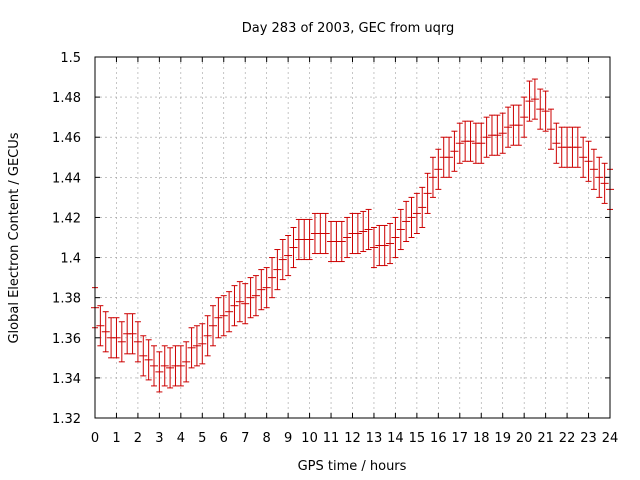 This screenshot has height=480, width=640. I want to click on x-tick-label: 12, so click(352, 438).